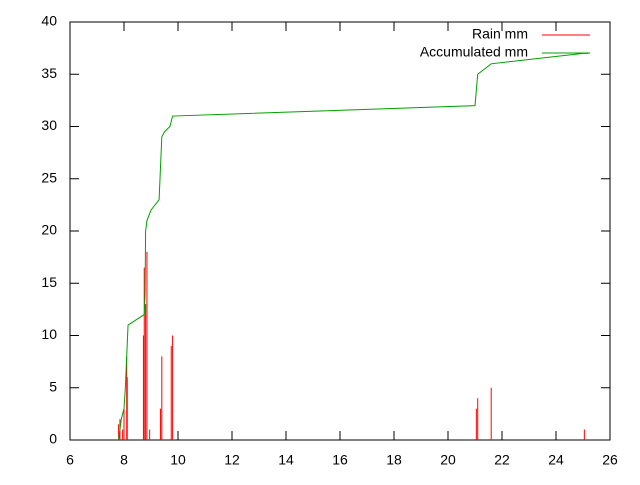 This screenshot has height=485, width=640. What do you see at coordinates (500, 34) in the screenshot?
I see `legend-label: Rain mm` at bounding box center [500, 34].